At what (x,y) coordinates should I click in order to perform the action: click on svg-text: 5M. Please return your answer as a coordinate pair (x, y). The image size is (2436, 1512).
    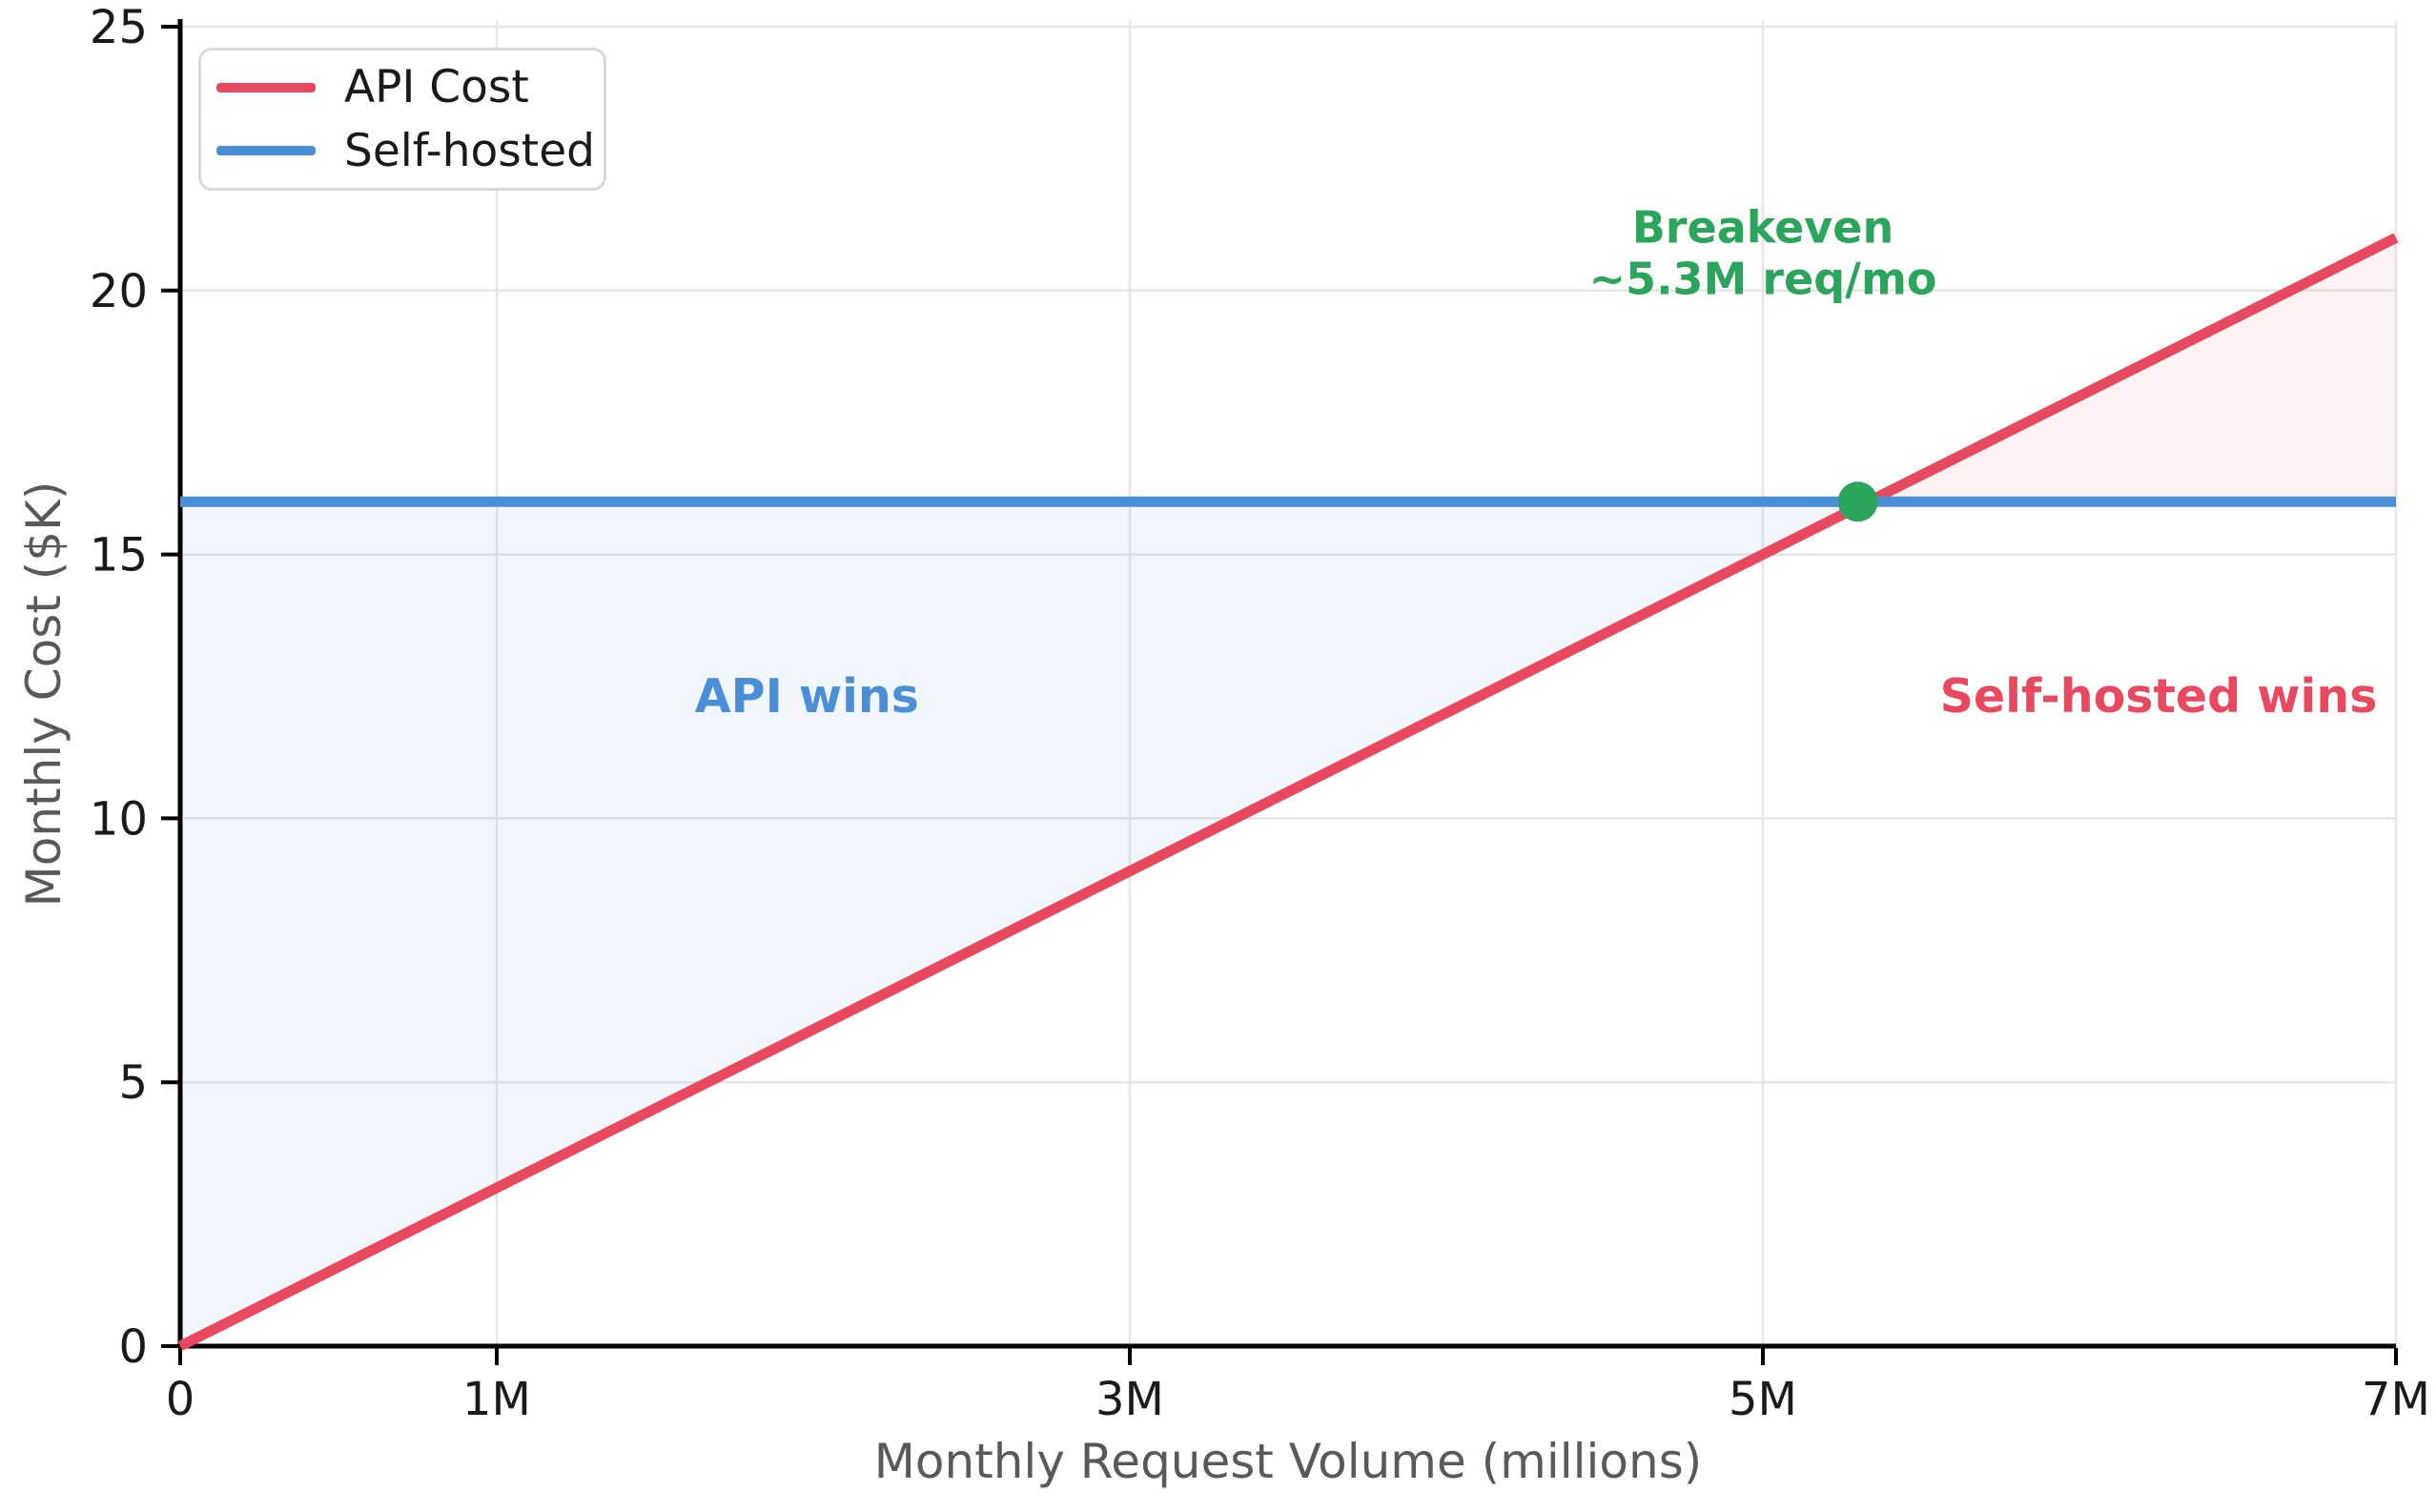
    Looking at the image, I should click on (1763, 1399).